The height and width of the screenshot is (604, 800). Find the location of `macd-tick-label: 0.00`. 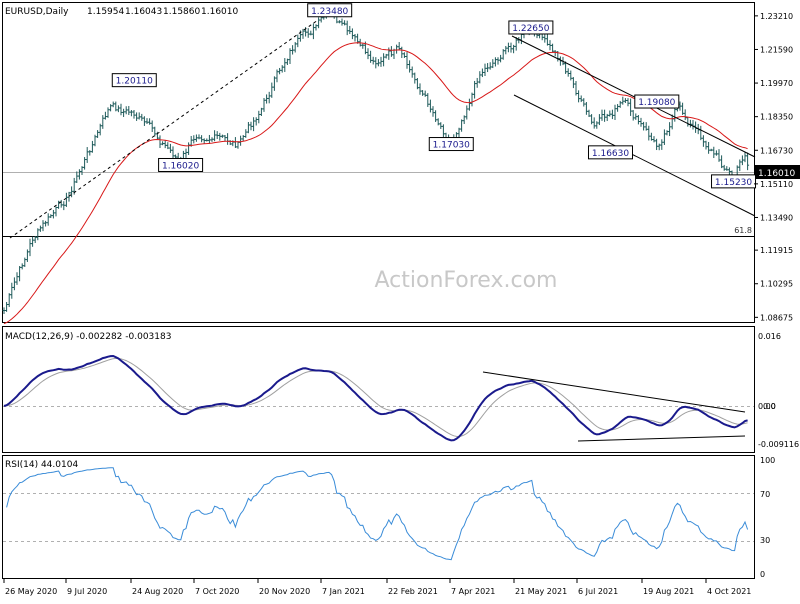

macd-tick-label: 0.00 is located at coordinates (767, 406).